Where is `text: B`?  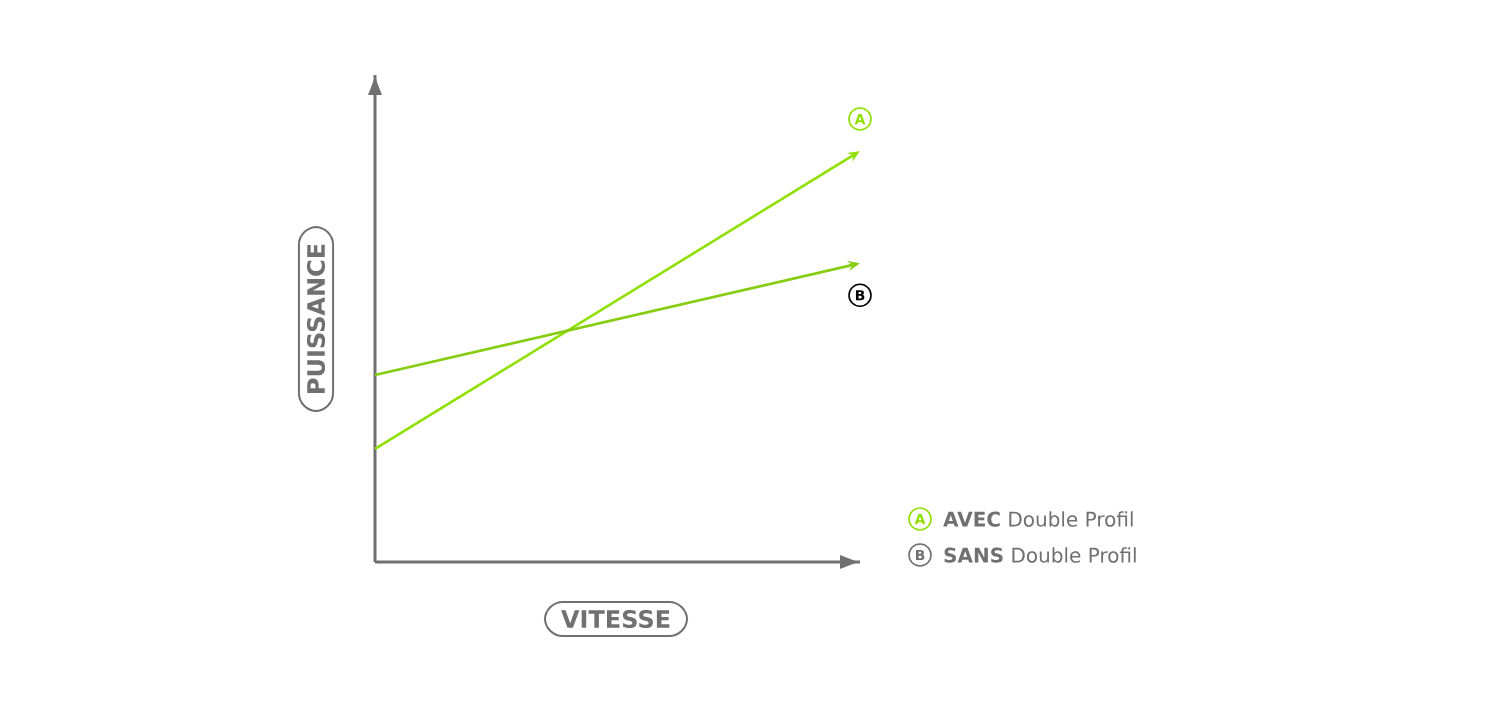 text: B is located at coordinates (920, 555).